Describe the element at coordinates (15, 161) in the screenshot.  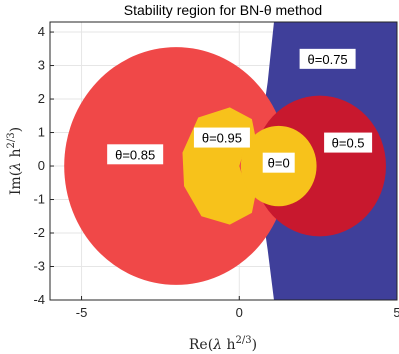
I see `y-axis-label: Im(λ h2/3)` at that location.